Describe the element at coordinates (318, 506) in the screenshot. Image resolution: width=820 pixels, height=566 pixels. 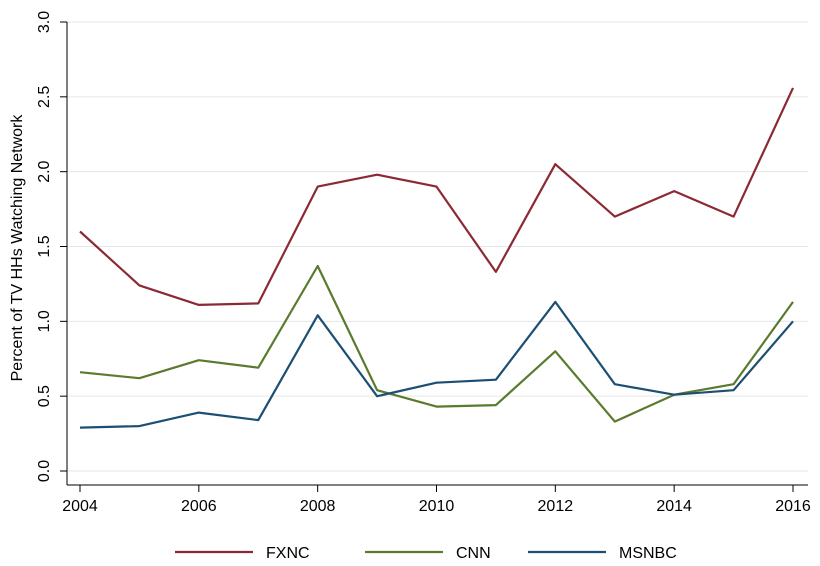
I see `x-tick-label: 2008` at that location.